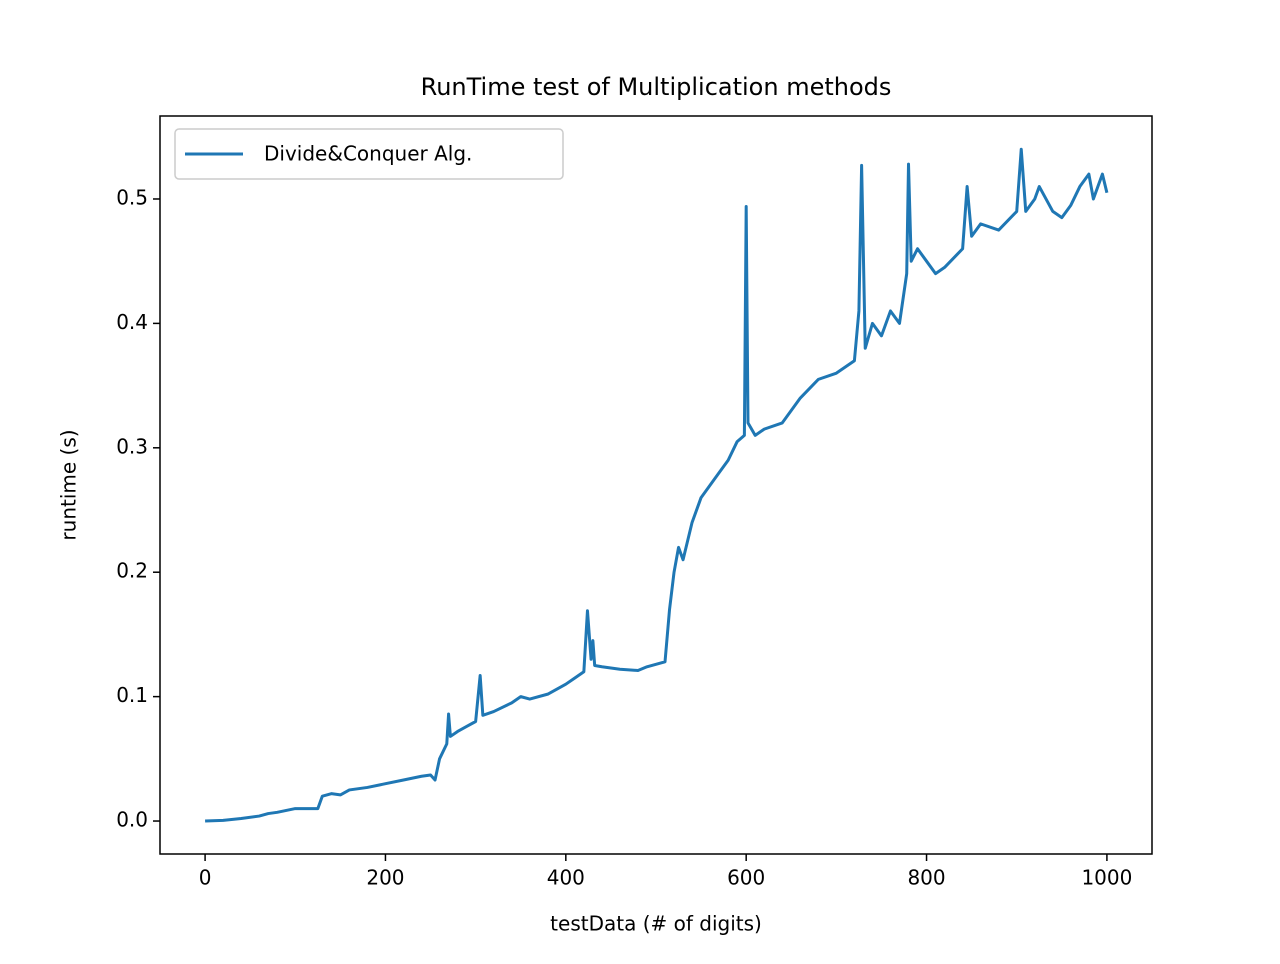  I want to click on x-tick-label: 1000, so click(1106, 878).